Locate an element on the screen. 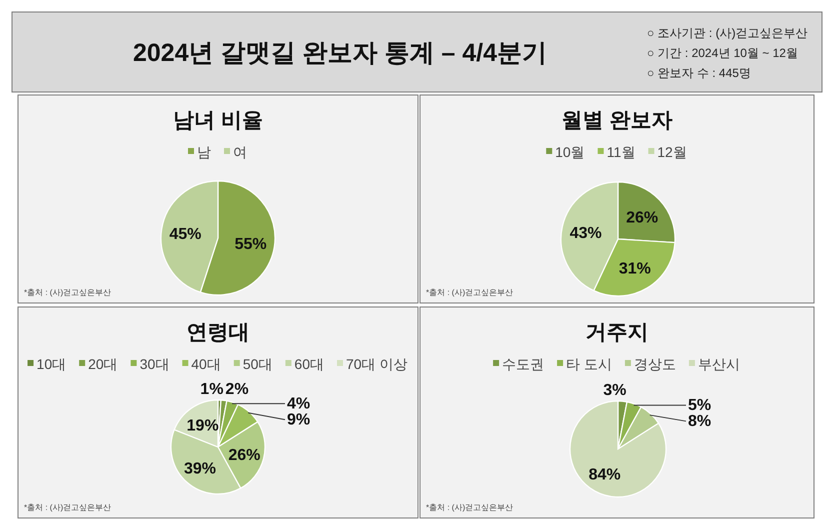 The image size is (835, 522). legend-label: 20대 is located at coordinates (103, 364).